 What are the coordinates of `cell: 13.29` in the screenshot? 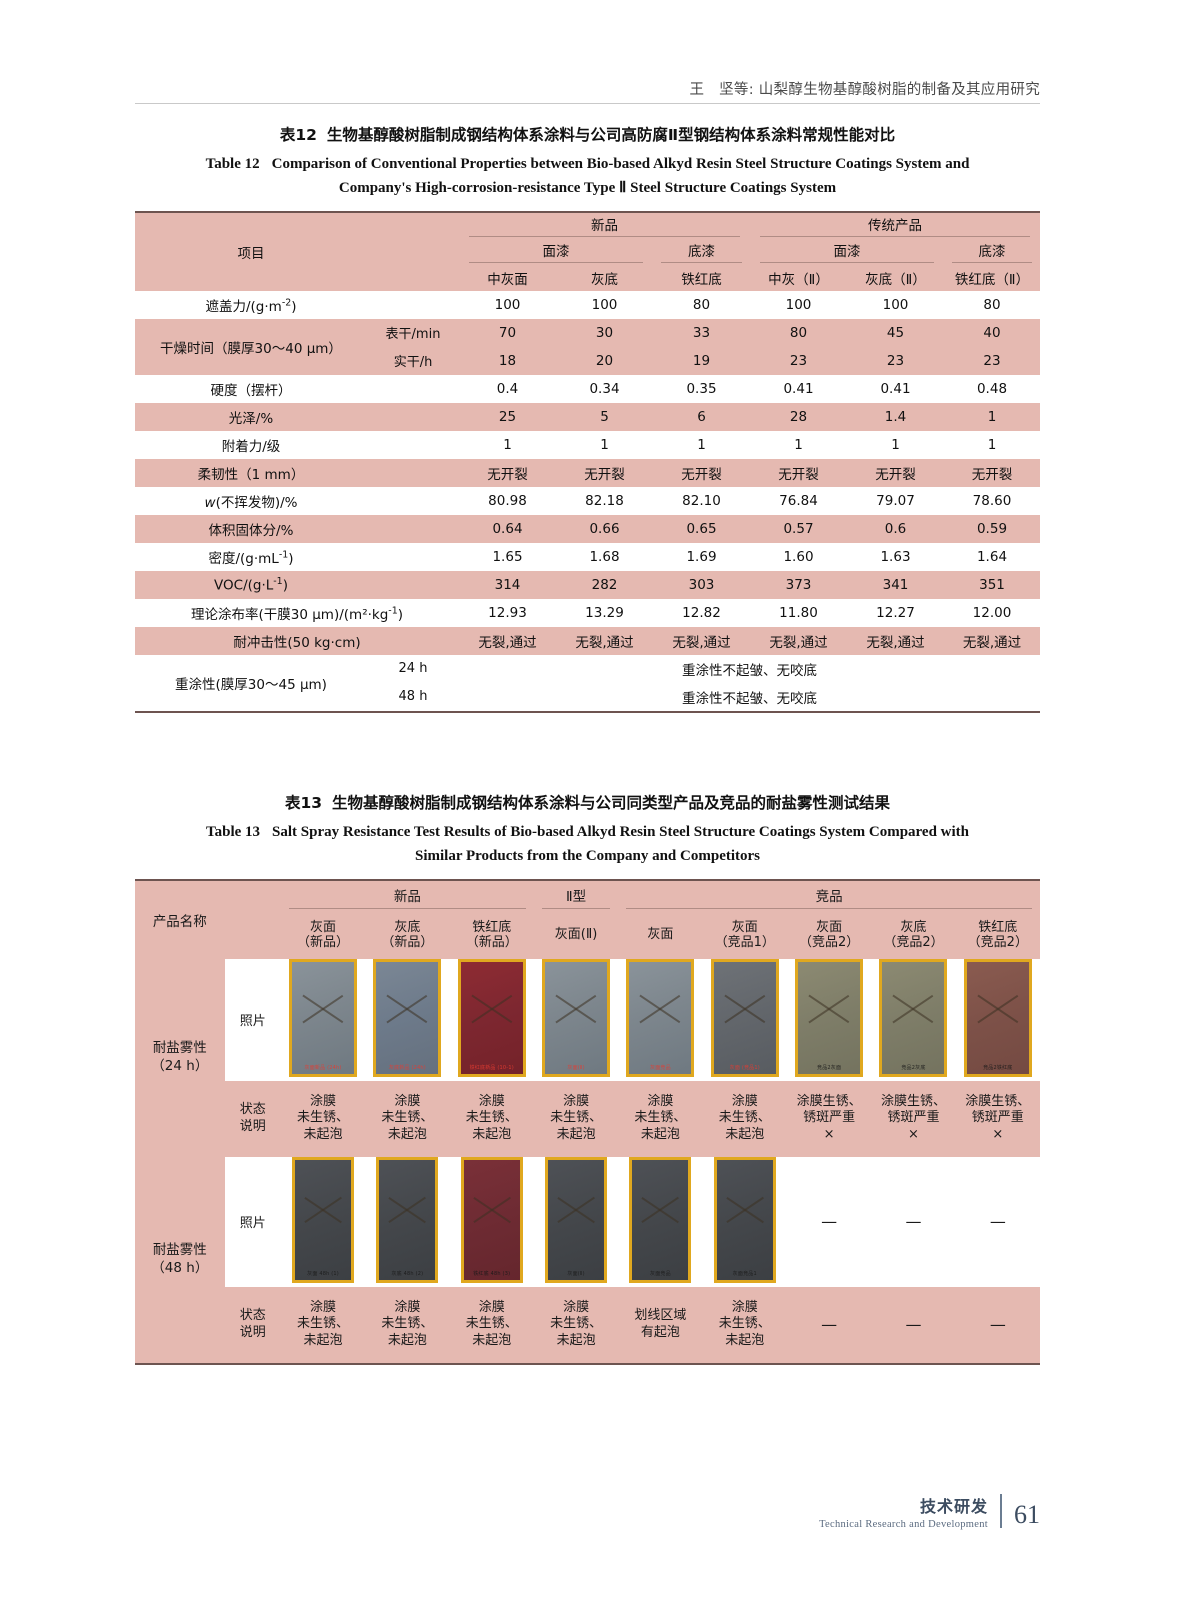 It's located at (604, 612).